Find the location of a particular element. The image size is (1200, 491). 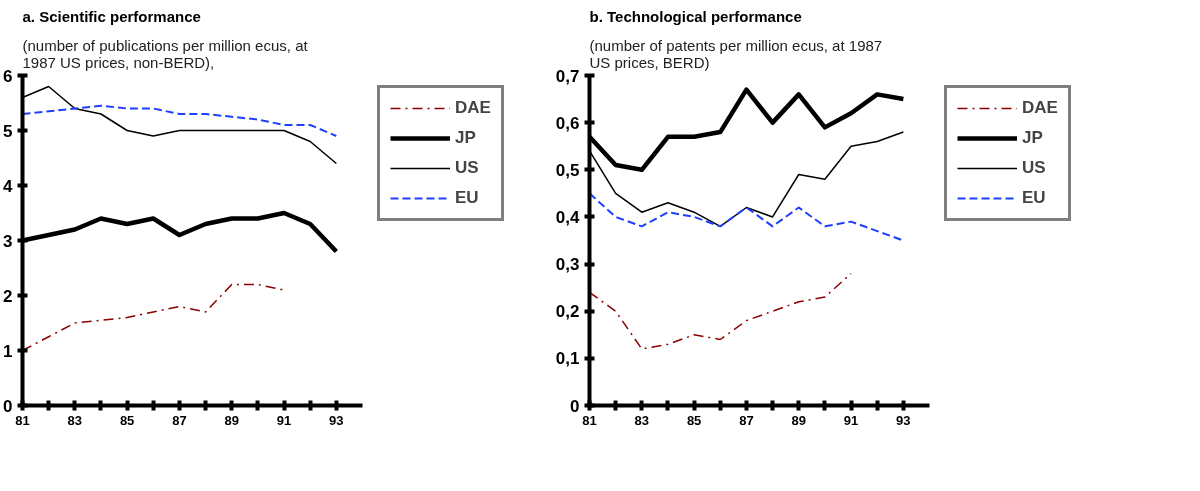

chart-subtitle: (number of publications per million ecus, at 1987 US prices, non-BERD), is located at coordinates (165, 53).